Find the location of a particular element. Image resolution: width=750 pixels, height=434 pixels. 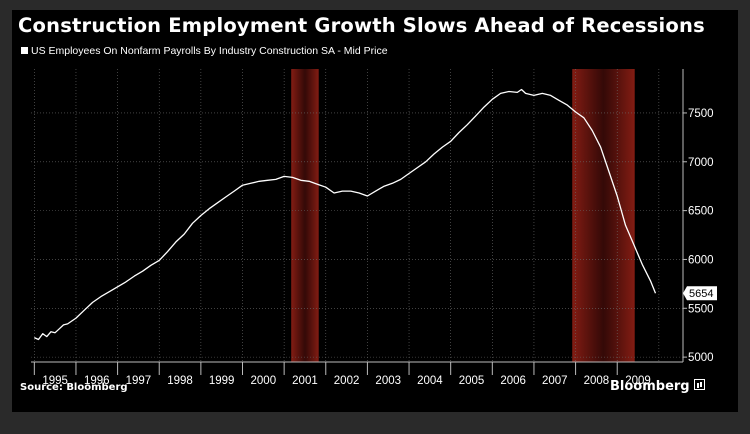

x-tick-label: 2001 is located at coordinates (305, 381).